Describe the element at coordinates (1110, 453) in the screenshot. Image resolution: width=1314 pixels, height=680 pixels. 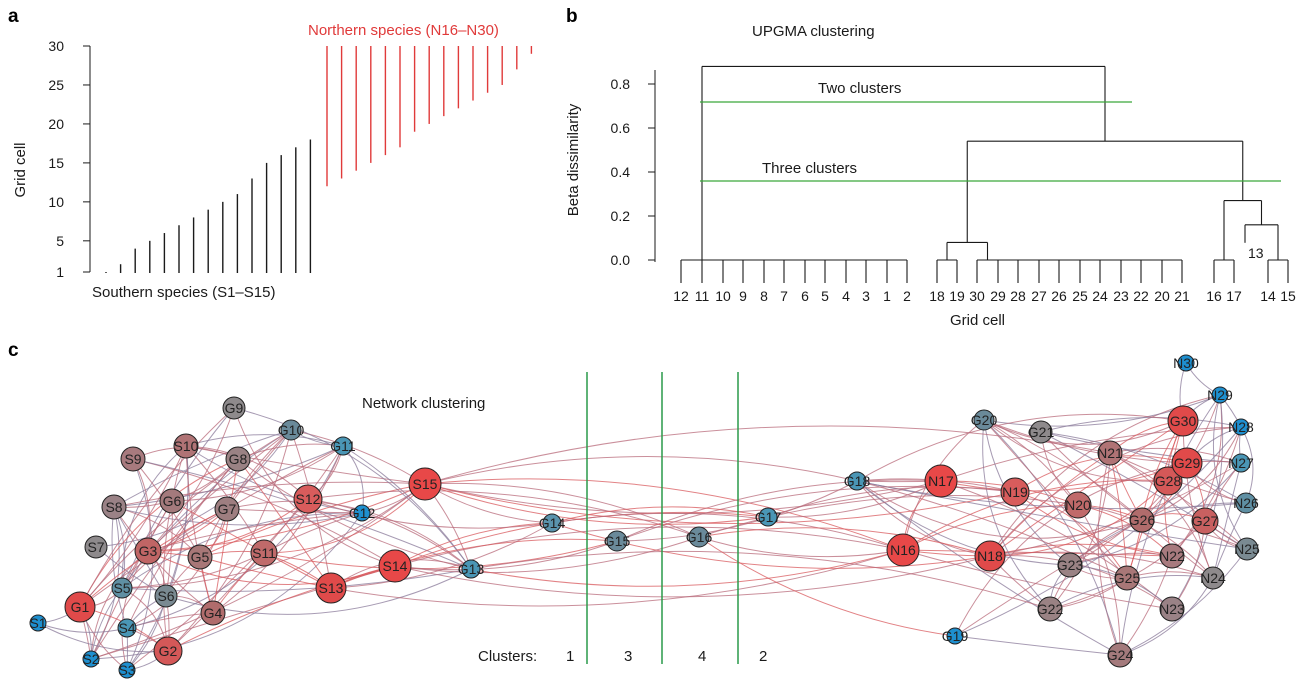
I see `network-node-label: N21` at that location.